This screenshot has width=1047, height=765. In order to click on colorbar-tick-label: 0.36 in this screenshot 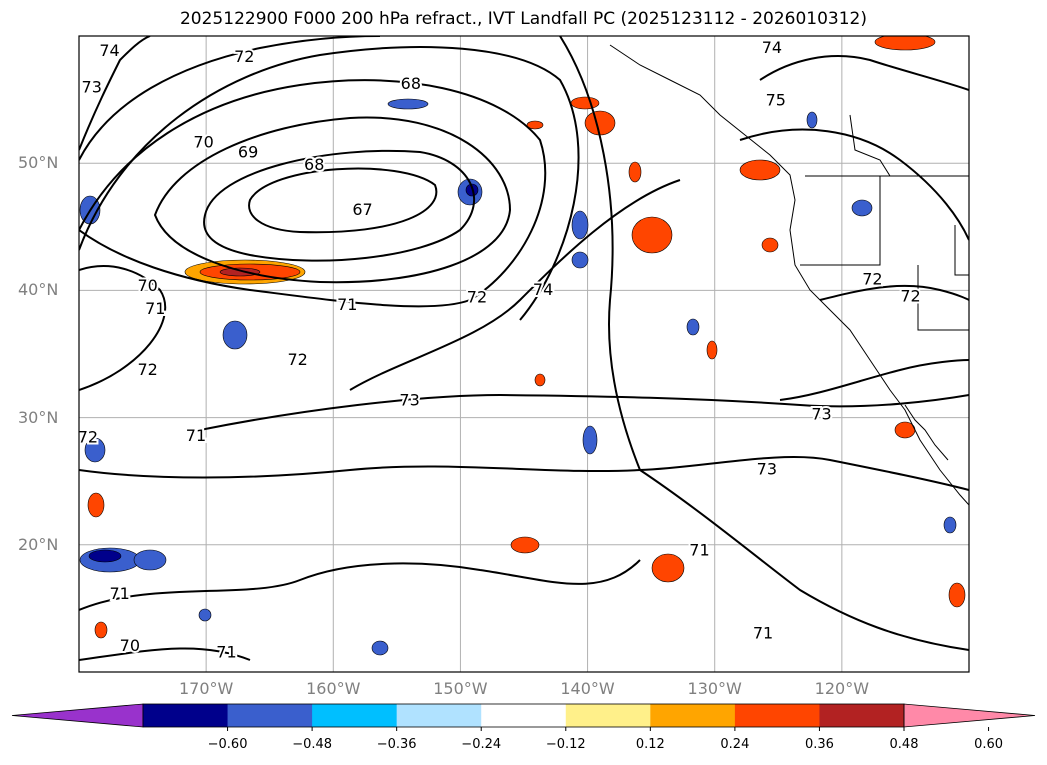, I will do `click(819, 744)`.